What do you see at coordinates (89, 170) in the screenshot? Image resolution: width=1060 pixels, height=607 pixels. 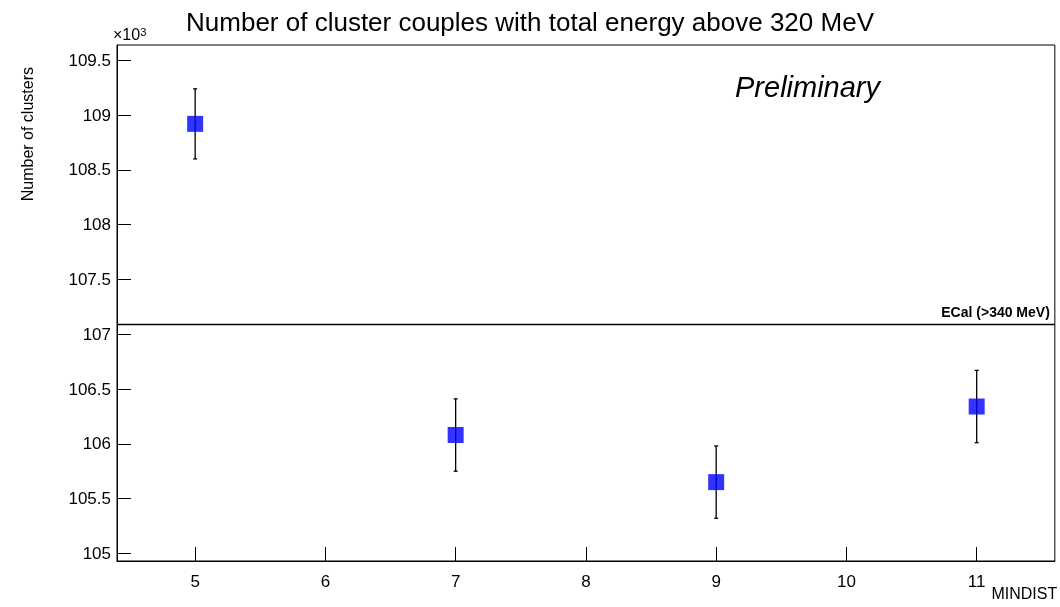 I see `y-tick-label: 108.5` at bounding box center [89, 170].